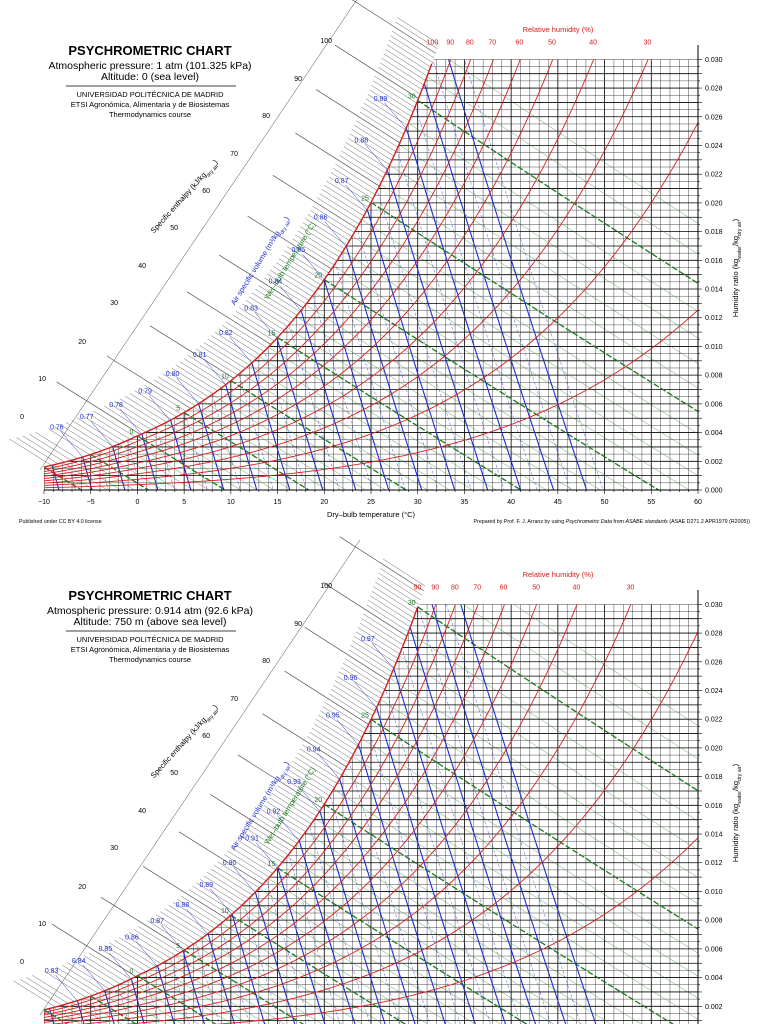  What do you see at coordinates (266, 116) in the screenshot?
I see `enthalpy-tick-label: 80` at bounding box center [266, 116].